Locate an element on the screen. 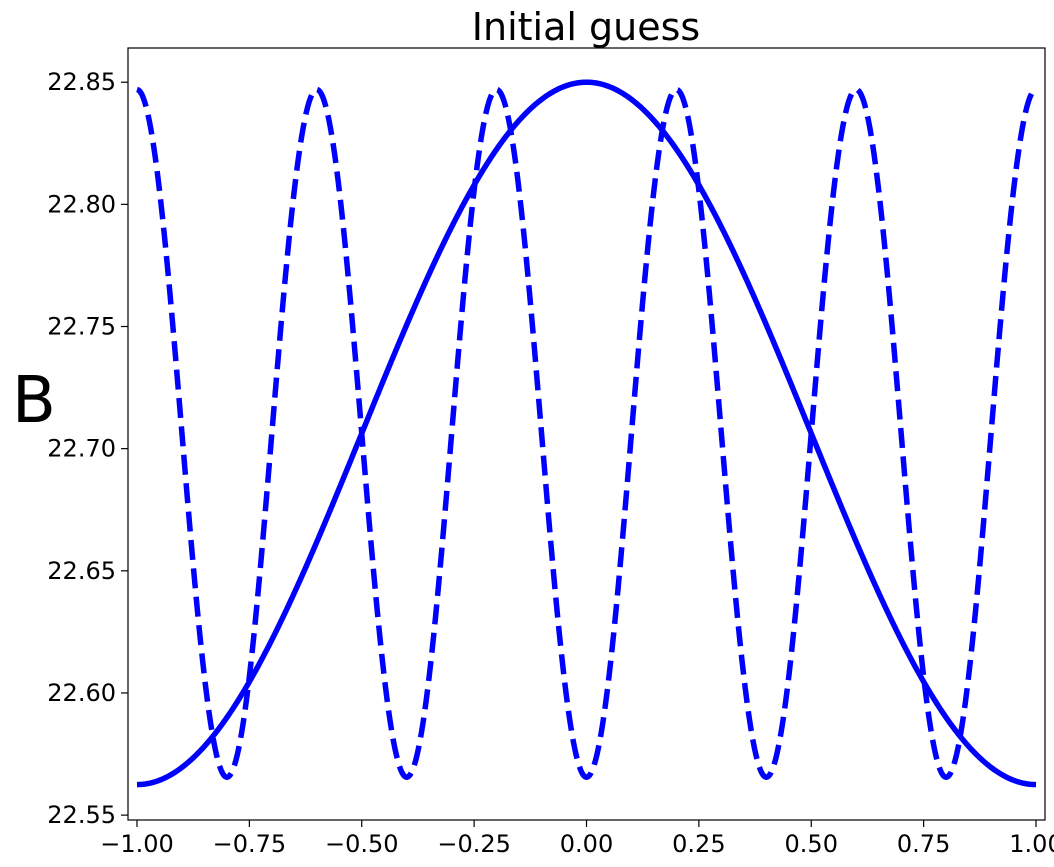 The height and width of the screenshot is (867, 1054). x-tick-label: 0.25 is located at coordinates (698, 844).